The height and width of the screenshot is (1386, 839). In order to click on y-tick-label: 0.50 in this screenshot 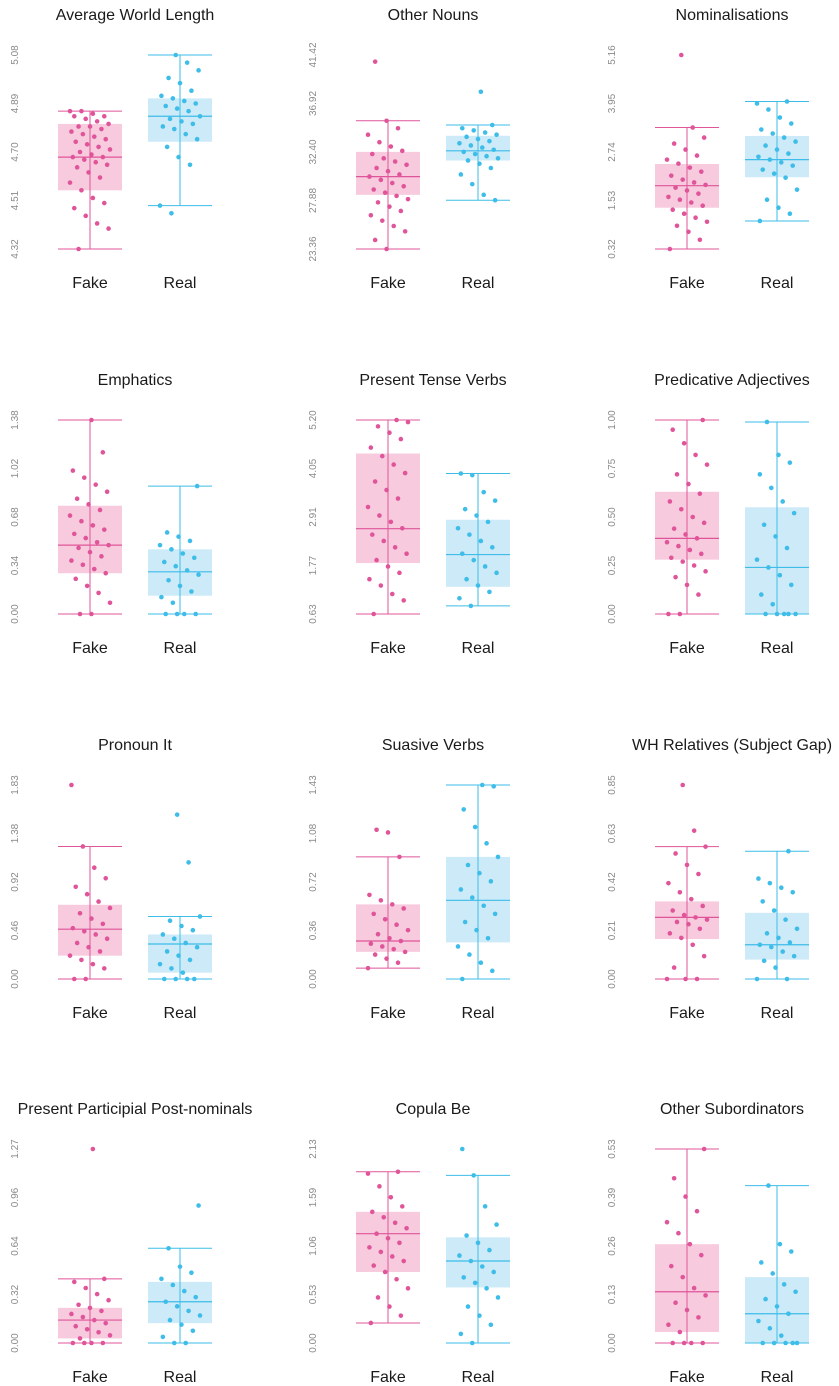, I will do `click(612, 517)`.